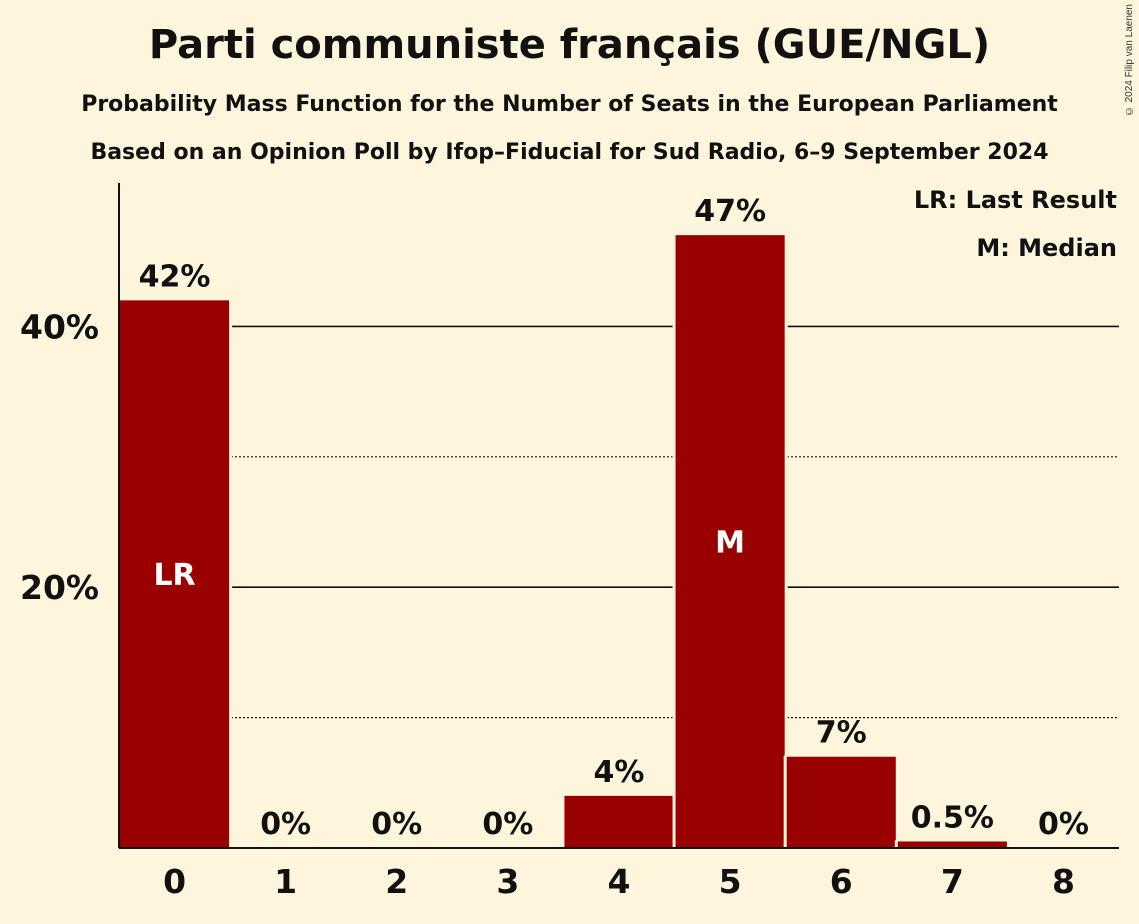 This screenshot has width=1139, height=924. What do you see at coordinates (507, 881) in the screenshot?
I see `x-tick-label: 3` at bounding box center [507, 881].